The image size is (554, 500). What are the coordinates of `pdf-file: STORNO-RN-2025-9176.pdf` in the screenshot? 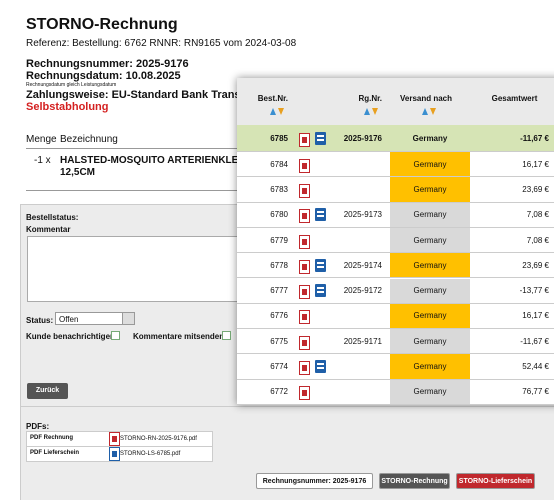 It's located at (158, 439).